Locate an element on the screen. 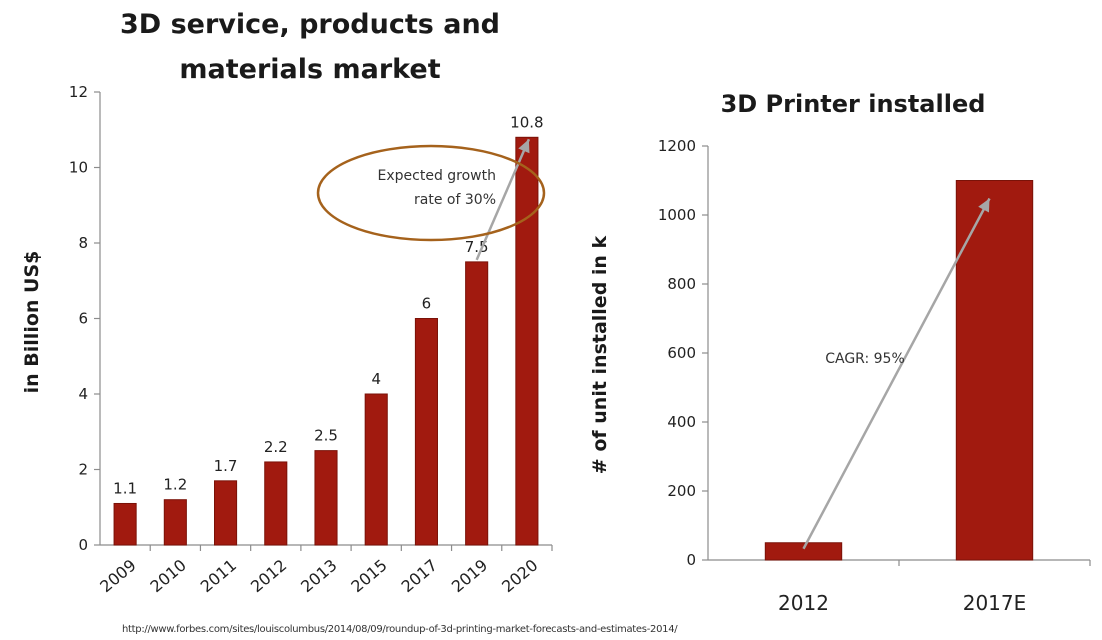 The height and width of the screenshot is (640, 1102). data-label-2011: 1.7 is located at coordinates (226, 466).